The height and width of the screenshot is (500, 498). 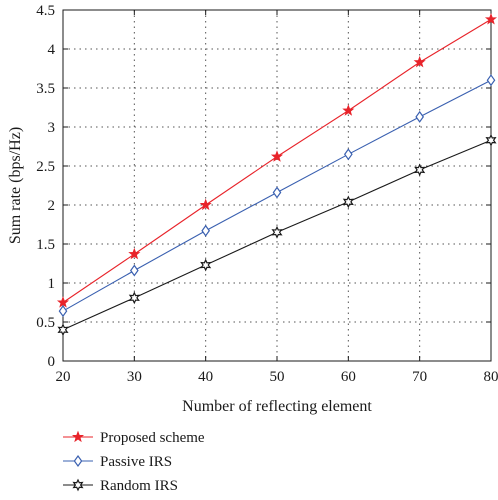 I want to click on y-tick-label: 2, so click(x=52, y=206).